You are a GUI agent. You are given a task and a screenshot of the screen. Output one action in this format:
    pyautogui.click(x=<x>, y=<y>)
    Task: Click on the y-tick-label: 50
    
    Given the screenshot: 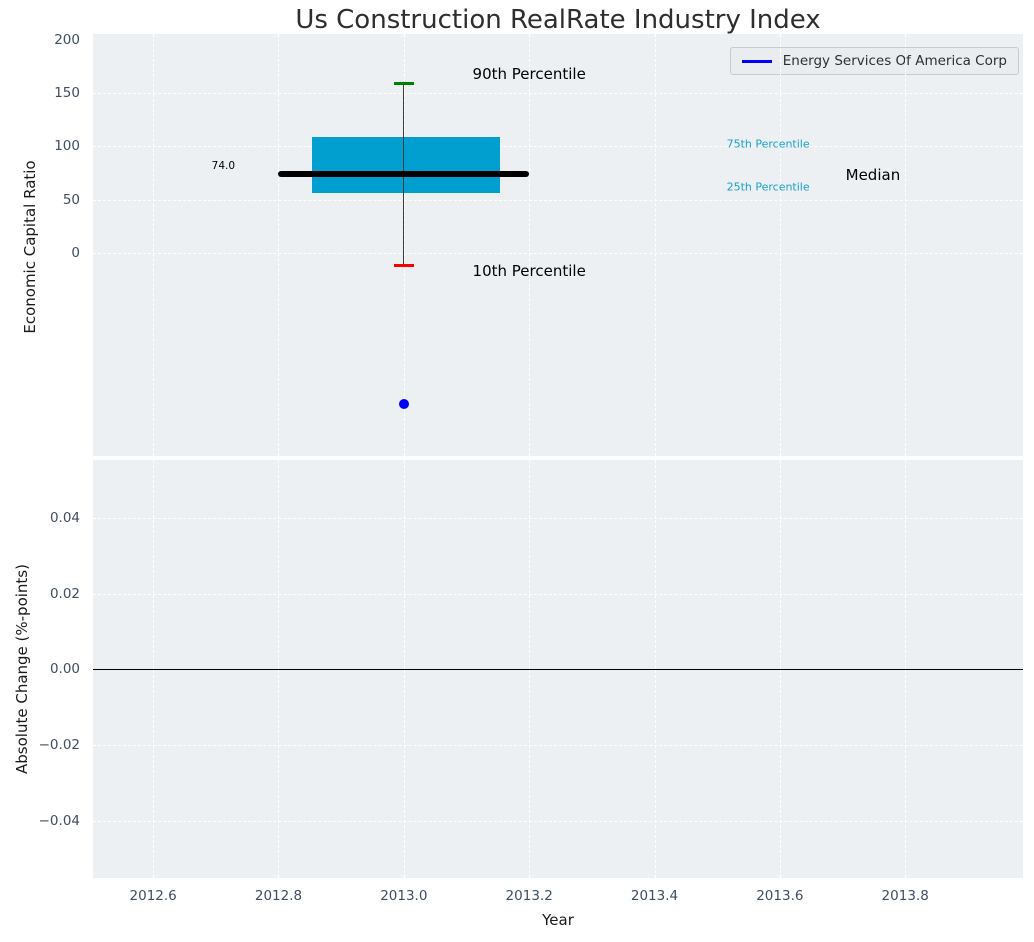 What is the action you would take?
    pyautogui.click(x=71, y=199)
    